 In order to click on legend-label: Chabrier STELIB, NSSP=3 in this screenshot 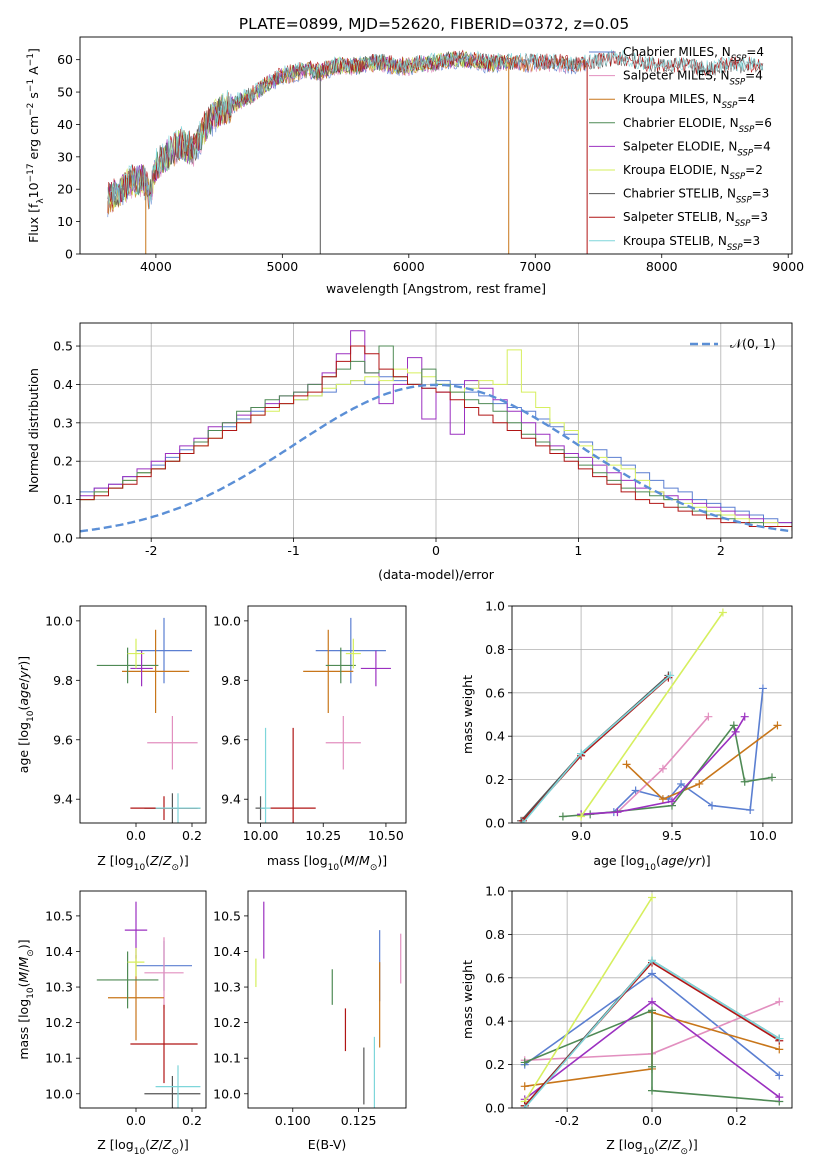, I will do `click(696, 196)`.